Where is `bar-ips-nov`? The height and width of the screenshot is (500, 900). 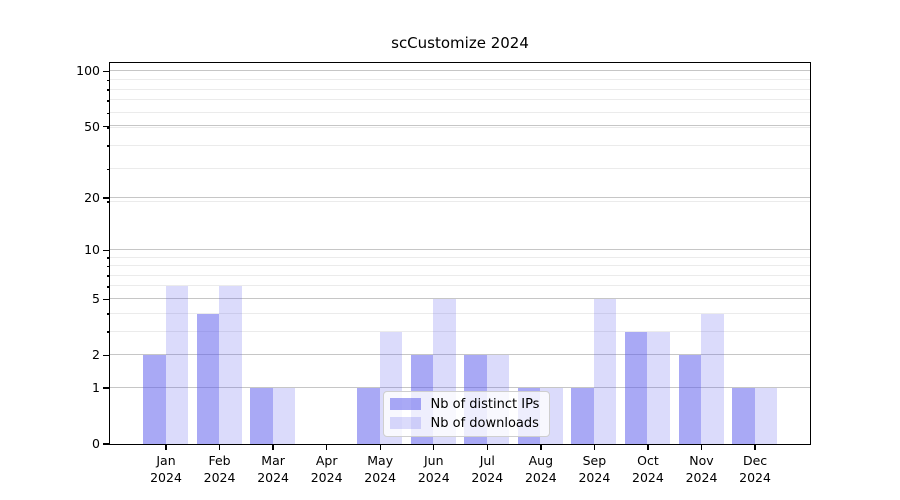
bar-ips-nov is located at coordinates (689, 399).